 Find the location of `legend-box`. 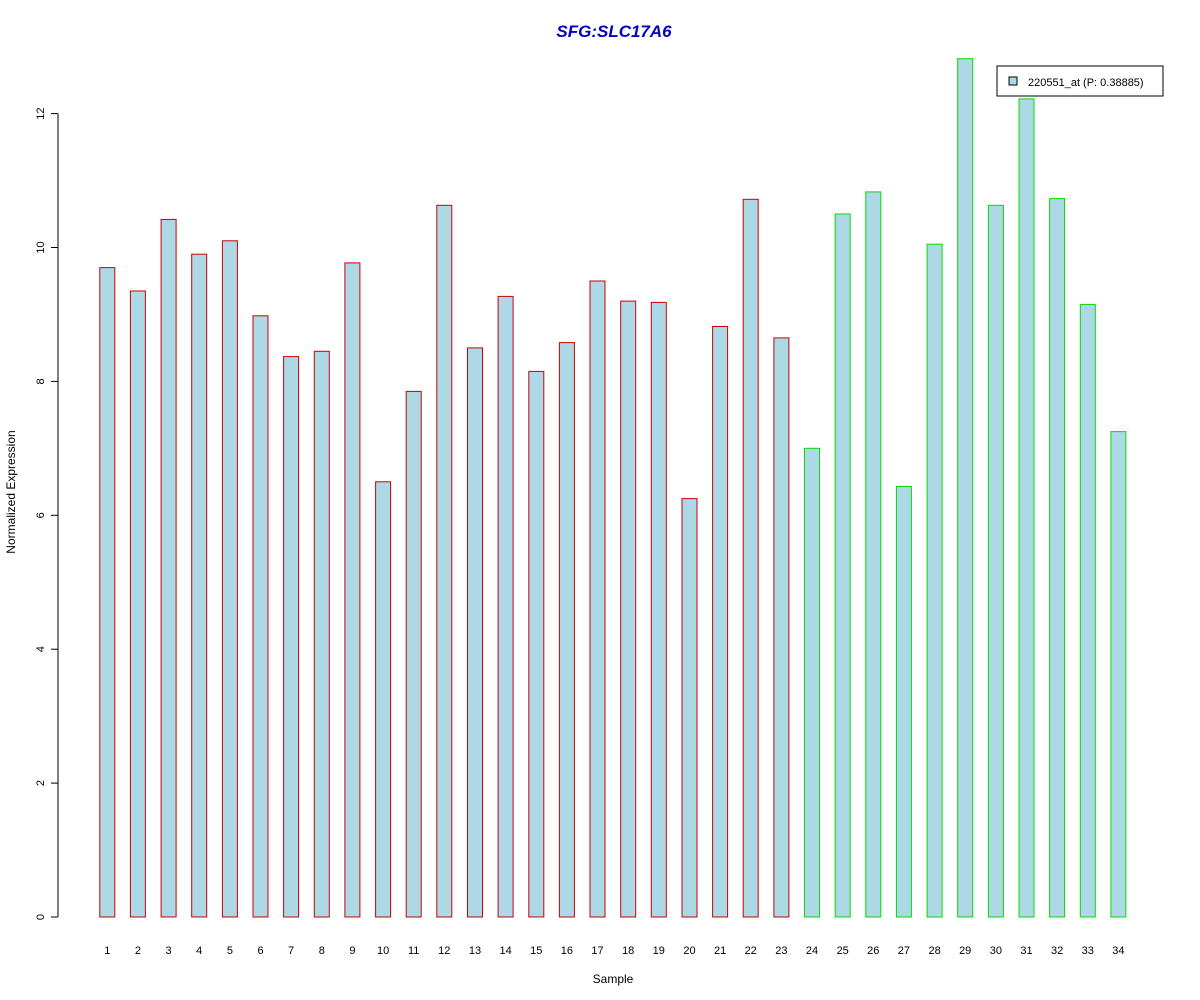

legend-box is located at coordinates (1080, 81).